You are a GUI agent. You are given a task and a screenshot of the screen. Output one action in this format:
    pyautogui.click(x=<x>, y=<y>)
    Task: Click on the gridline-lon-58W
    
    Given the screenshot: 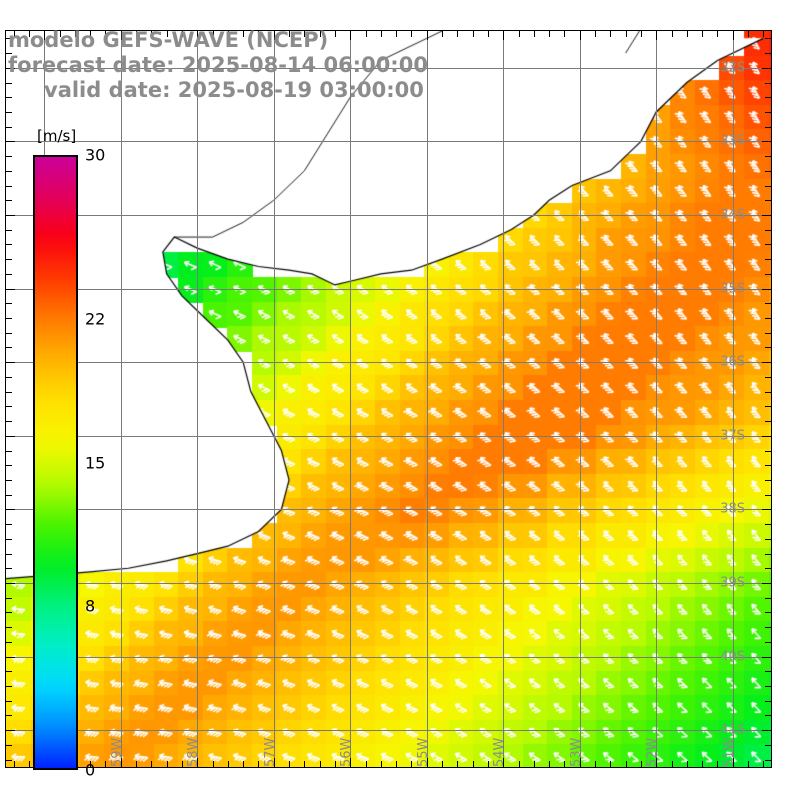 What is the action you would take?
    pyautogui.click(x=197, y=399)
    